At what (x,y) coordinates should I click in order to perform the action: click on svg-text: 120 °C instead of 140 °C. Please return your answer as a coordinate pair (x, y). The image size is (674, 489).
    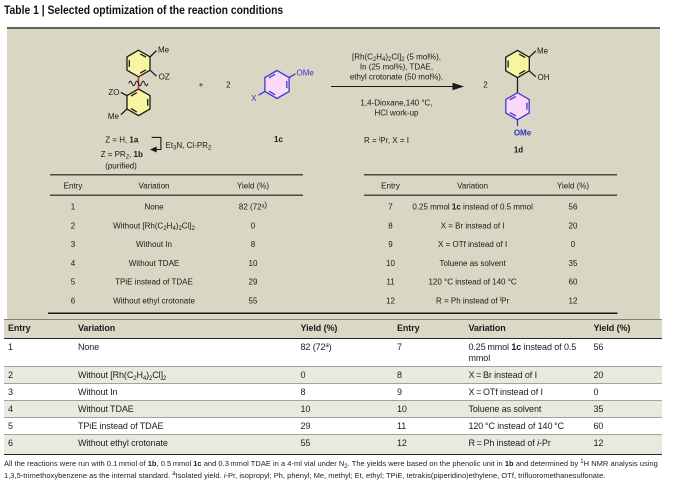
    Looking at the image, I should click on (472, 282).